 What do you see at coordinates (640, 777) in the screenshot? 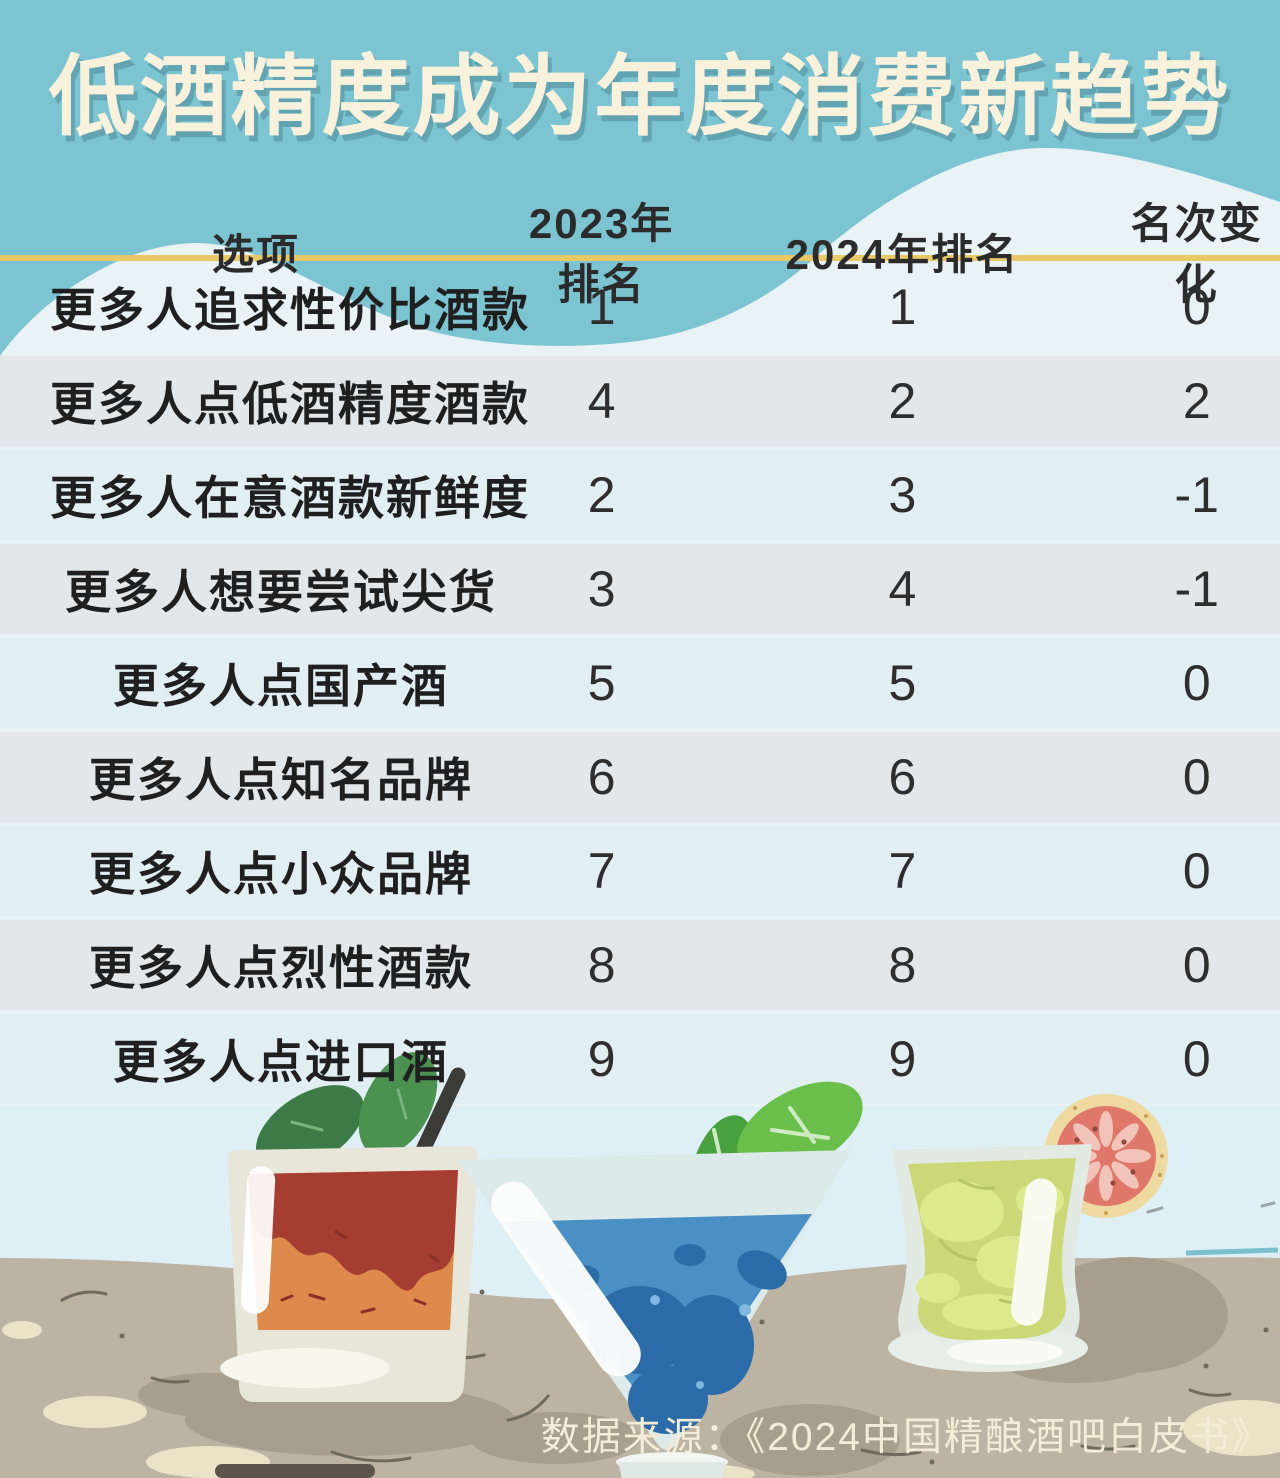
I see `table-row: 更多人点知名品牌 6 6 0` at bounding box center [640, 777].